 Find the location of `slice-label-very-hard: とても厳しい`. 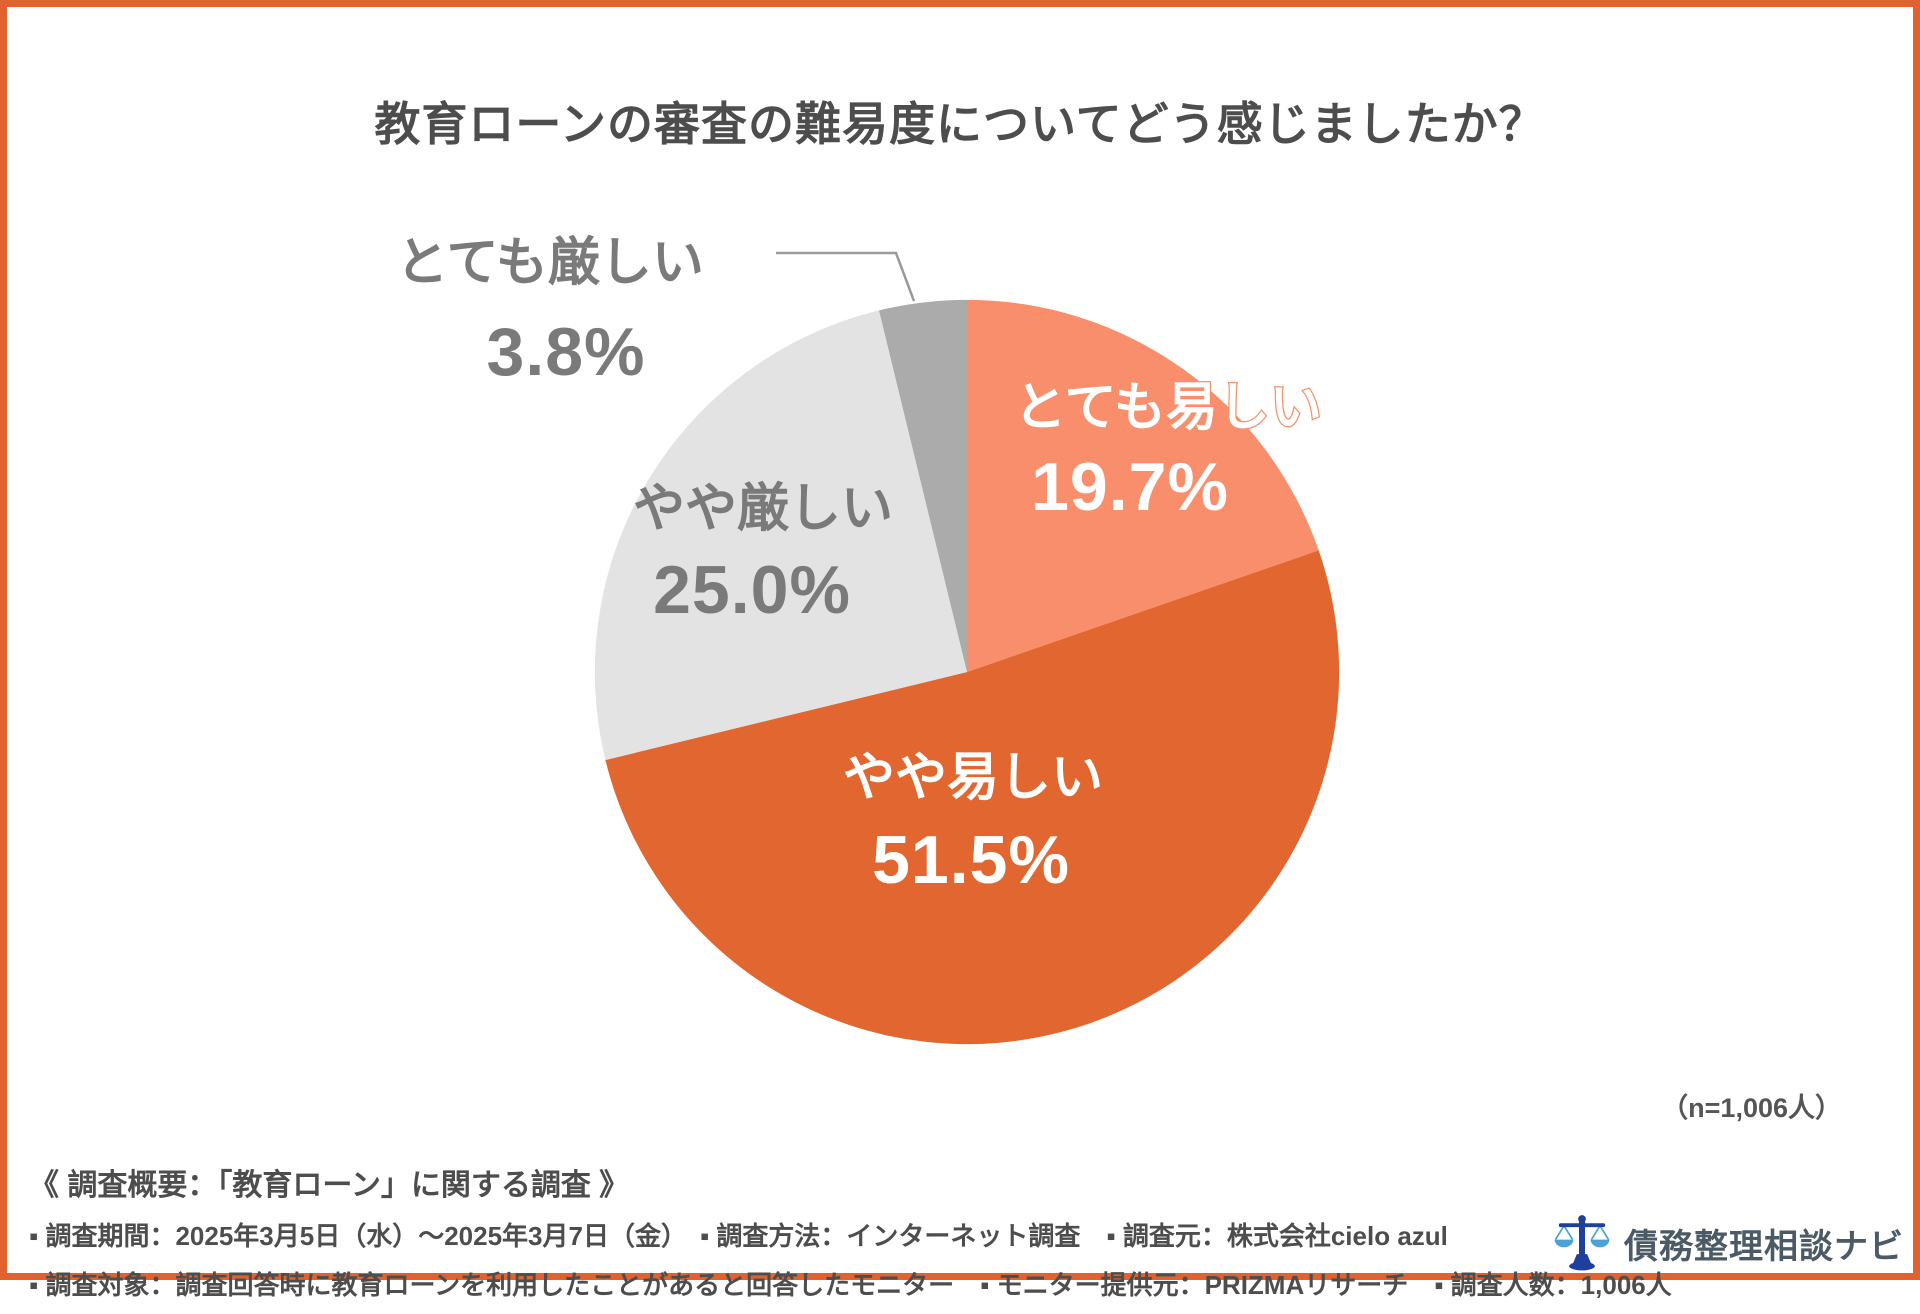

slice-label-very-hard: とても厳しい is located at coordinates (550, 263).